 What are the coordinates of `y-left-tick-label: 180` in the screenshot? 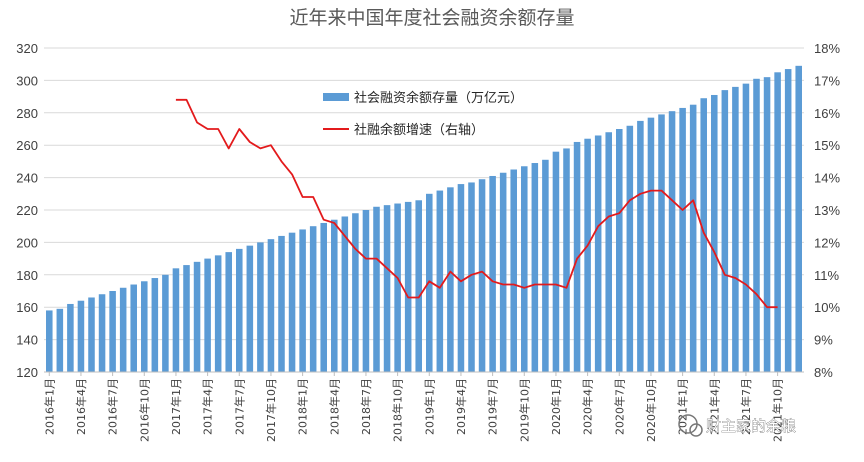 It's located at (27, 275).